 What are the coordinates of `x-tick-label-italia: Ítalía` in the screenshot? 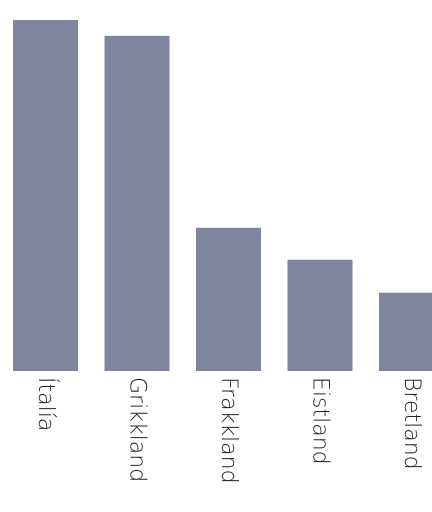 It's located at (46, 404).